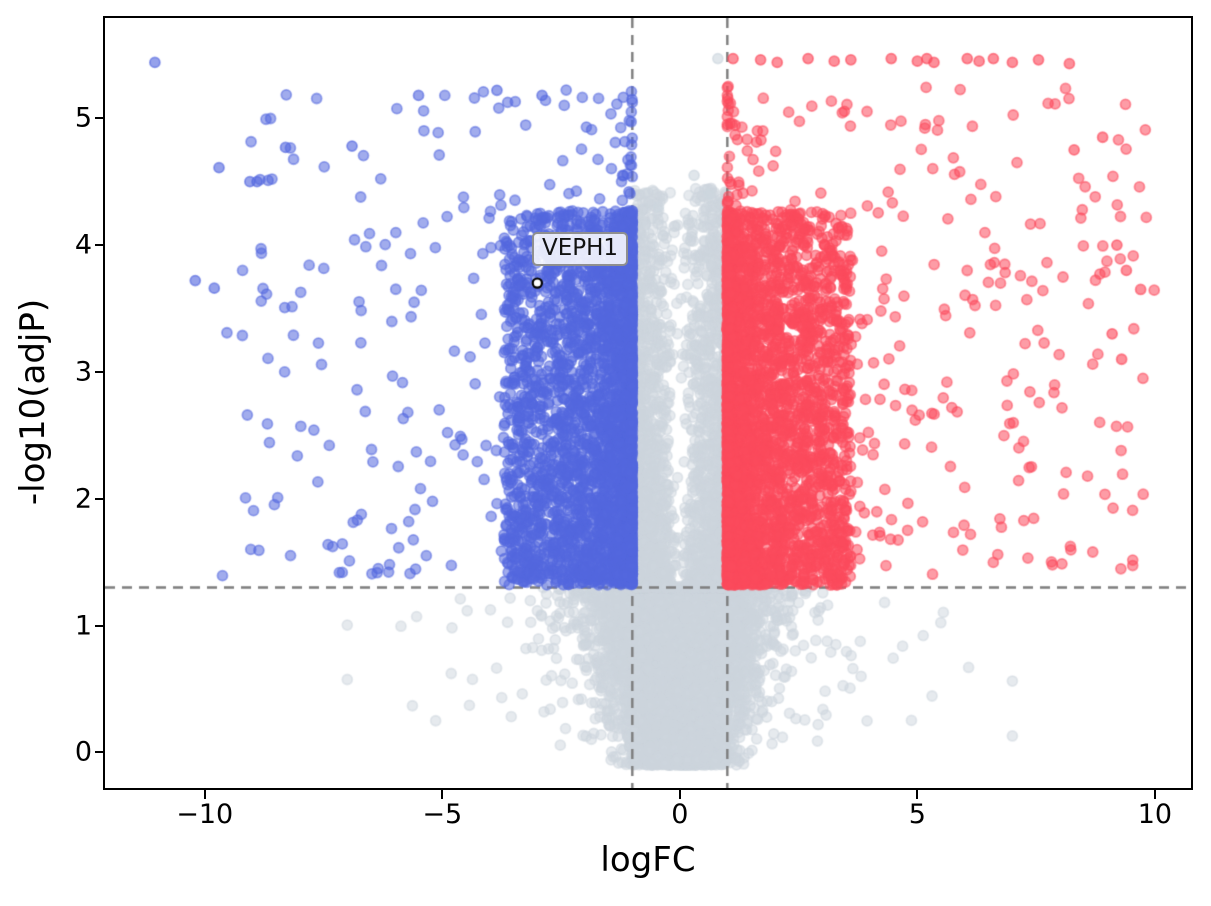 The image size is (1211, 906). I want to click on x-tick-label: −10, so click(205, 814).